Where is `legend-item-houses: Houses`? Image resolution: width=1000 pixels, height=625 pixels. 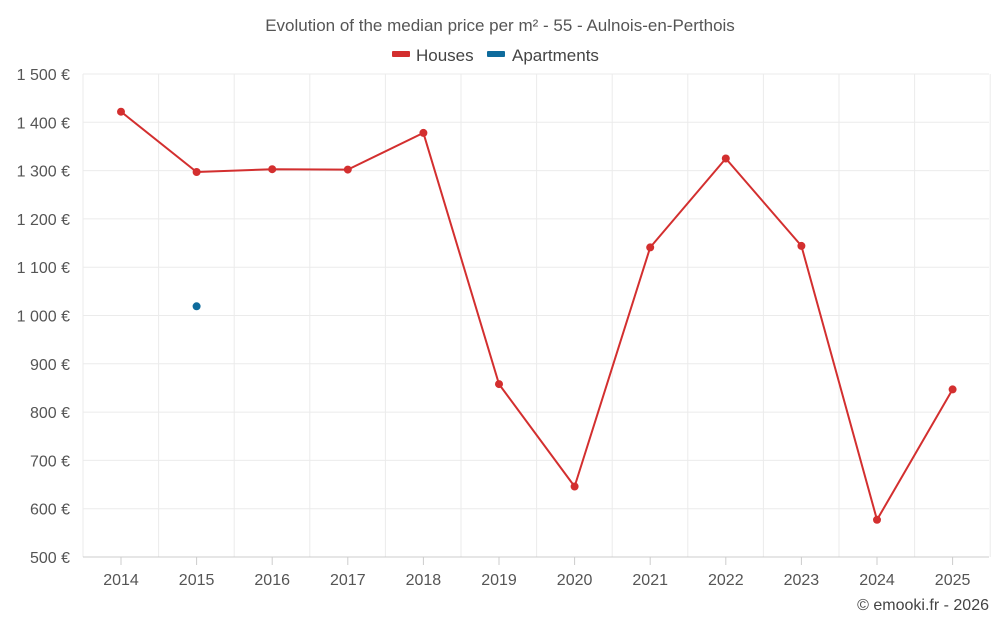
legend-item-houses: Houses is located at coordinates (433, 55).